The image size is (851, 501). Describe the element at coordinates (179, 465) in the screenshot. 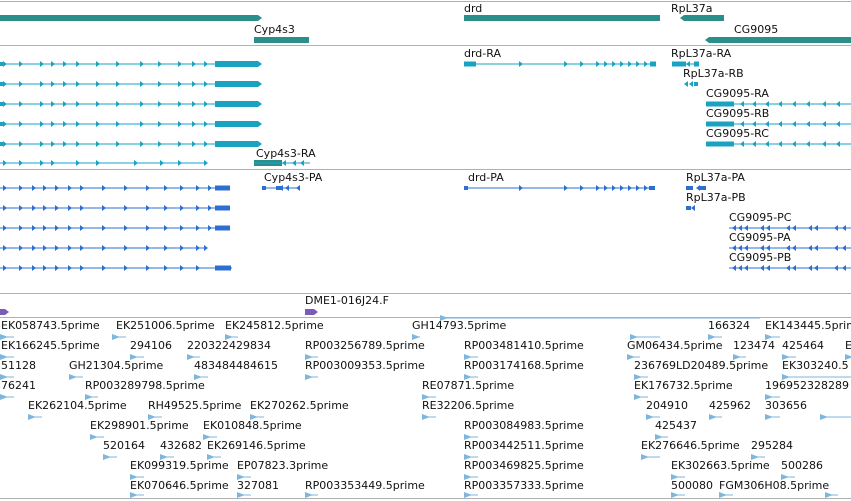

I see `est-label: EK099319.5prime` at that location.